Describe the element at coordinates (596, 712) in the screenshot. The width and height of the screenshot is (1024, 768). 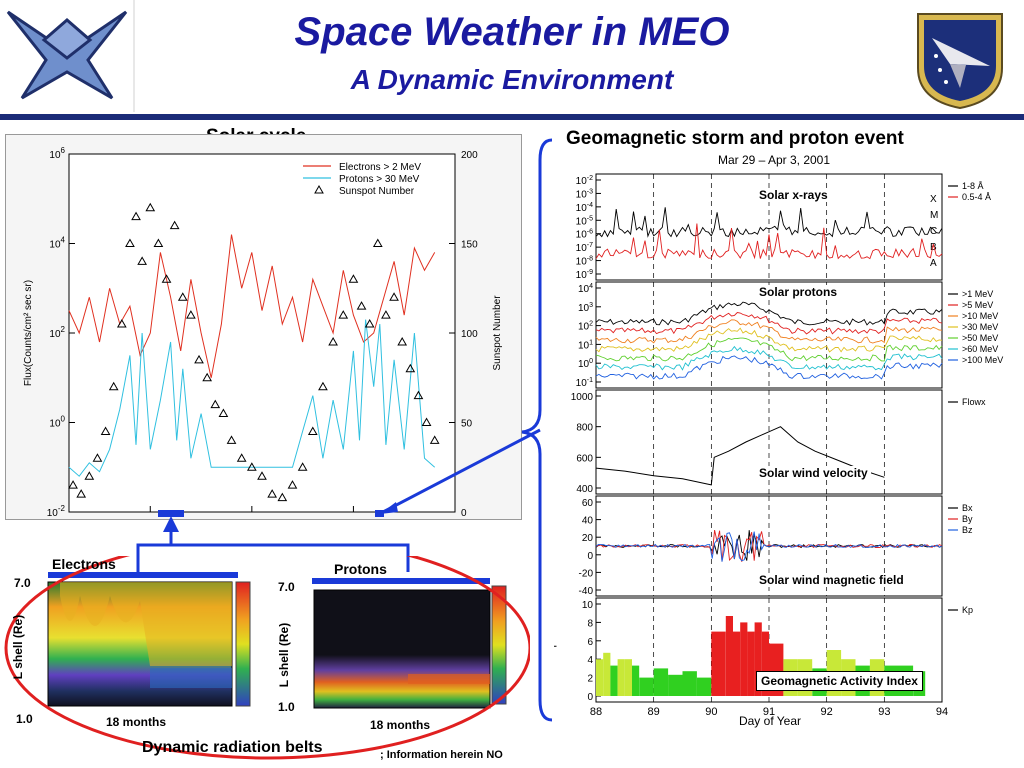
I see `storm-xtick-label: 88` at that location.